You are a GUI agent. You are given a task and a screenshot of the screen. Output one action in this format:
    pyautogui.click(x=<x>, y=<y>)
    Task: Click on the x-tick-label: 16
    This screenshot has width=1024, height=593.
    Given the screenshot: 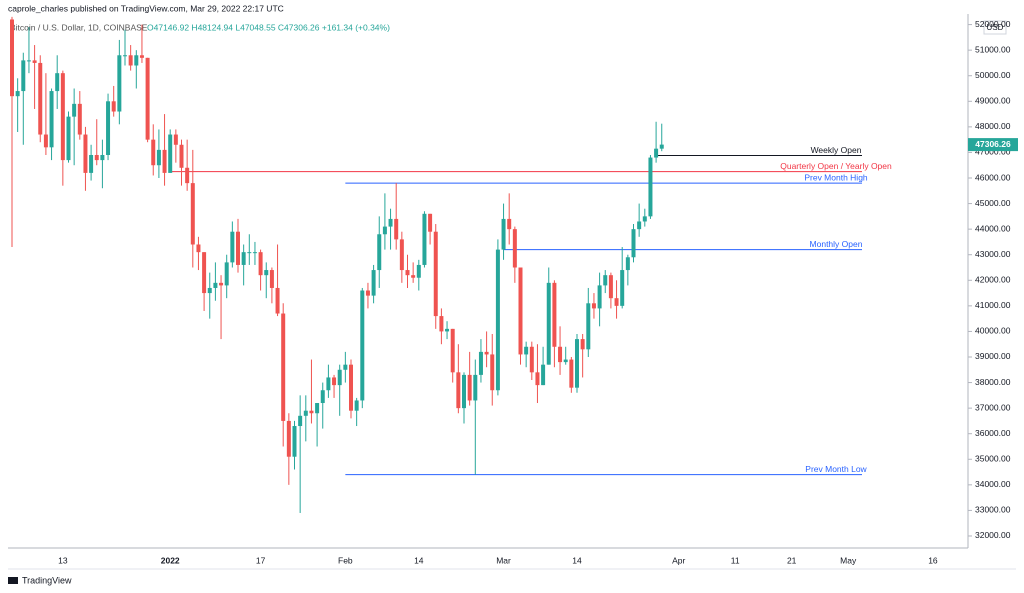 What is the action you would take?
    pyautogui.click(x=933, y=560)
    